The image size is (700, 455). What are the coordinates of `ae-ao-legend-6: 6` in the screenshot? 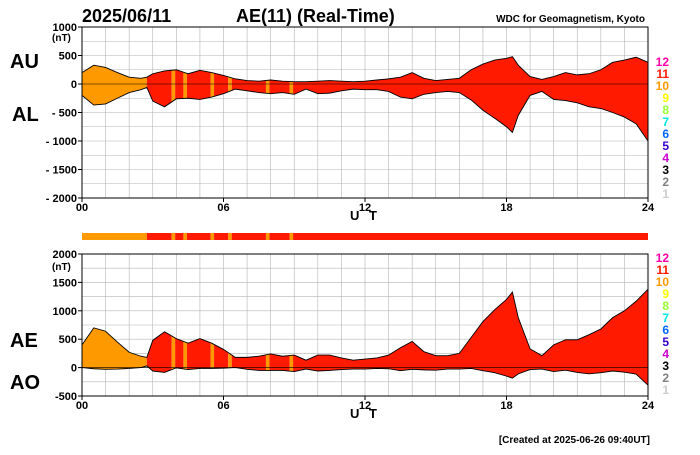 It's located at (665, 330).